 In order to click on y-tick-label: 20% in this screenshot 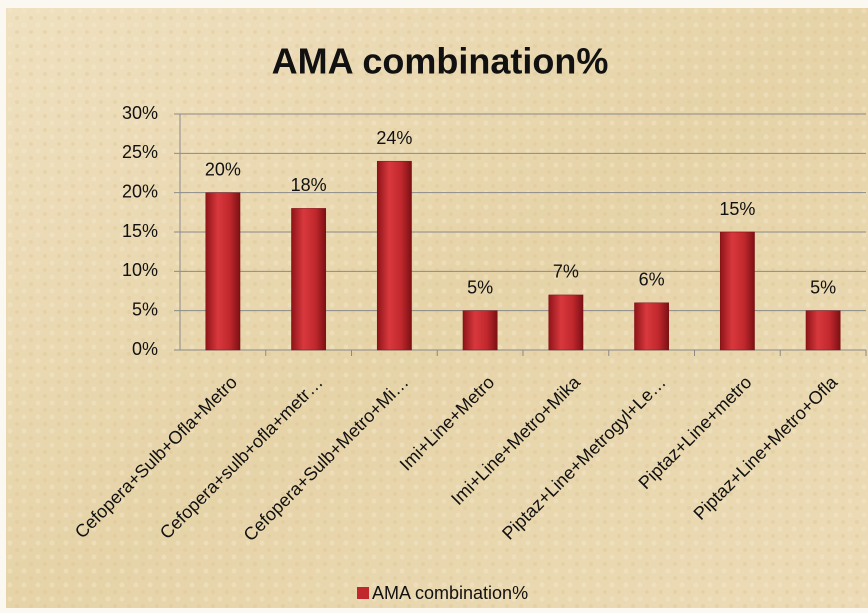, I will do `click(140, 191)`.